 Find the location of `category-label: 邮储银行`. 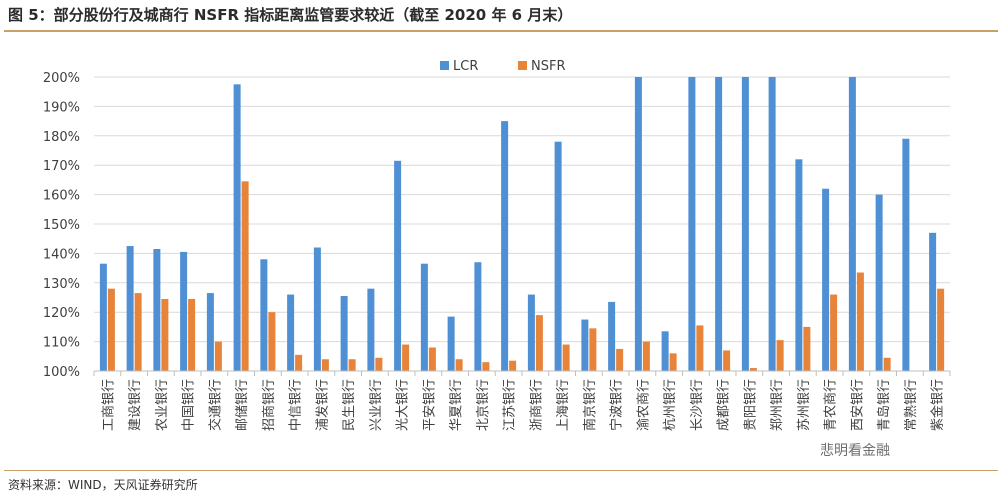

category-label: 邮储银行 is located at coordinates (242, 405).